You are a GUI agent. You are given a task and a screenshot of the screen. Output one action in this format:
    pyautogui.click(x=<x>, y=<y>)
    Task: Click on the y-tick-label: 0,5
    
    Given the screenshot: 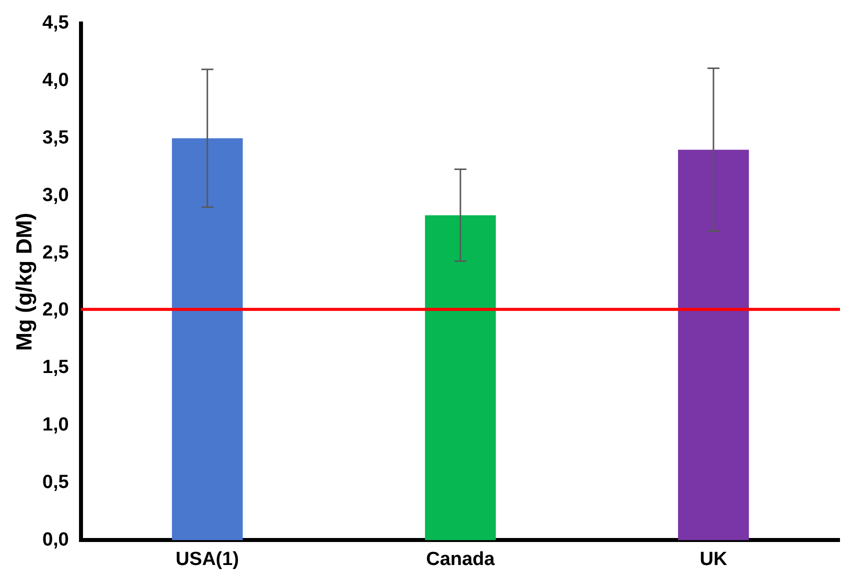 What is the action you would take?
    pyautogui.click(x=56, y=483)
    